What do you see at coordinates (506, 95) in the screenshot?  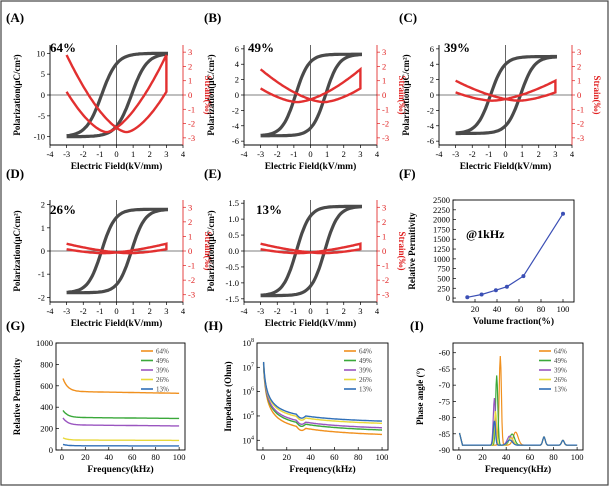 I see `polarization-loop` at bounding box center [506, 95].